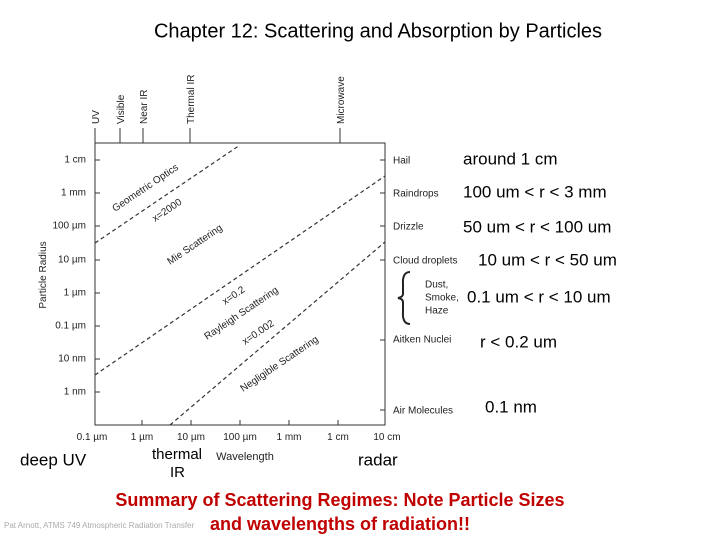  Describe the element at coordinates (96, 117) in the screenshot. I see `band-label: UV` at that location.